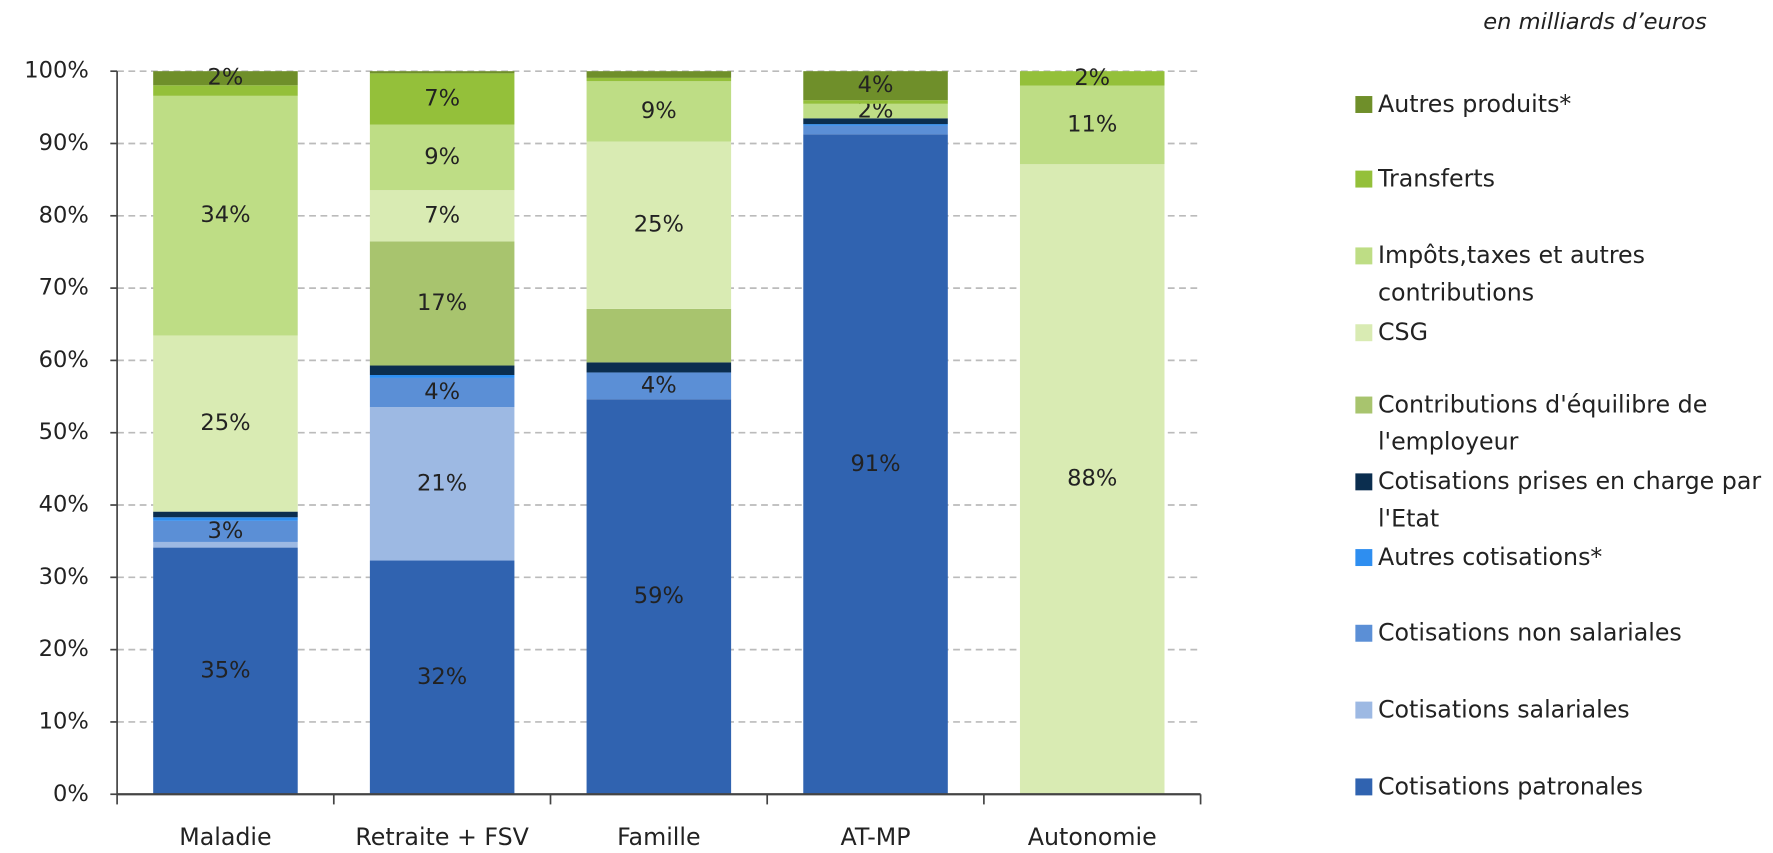 The image size is (1773, 853). I want to click on legend-label: Cotisations patronales, so click(1510, 786).